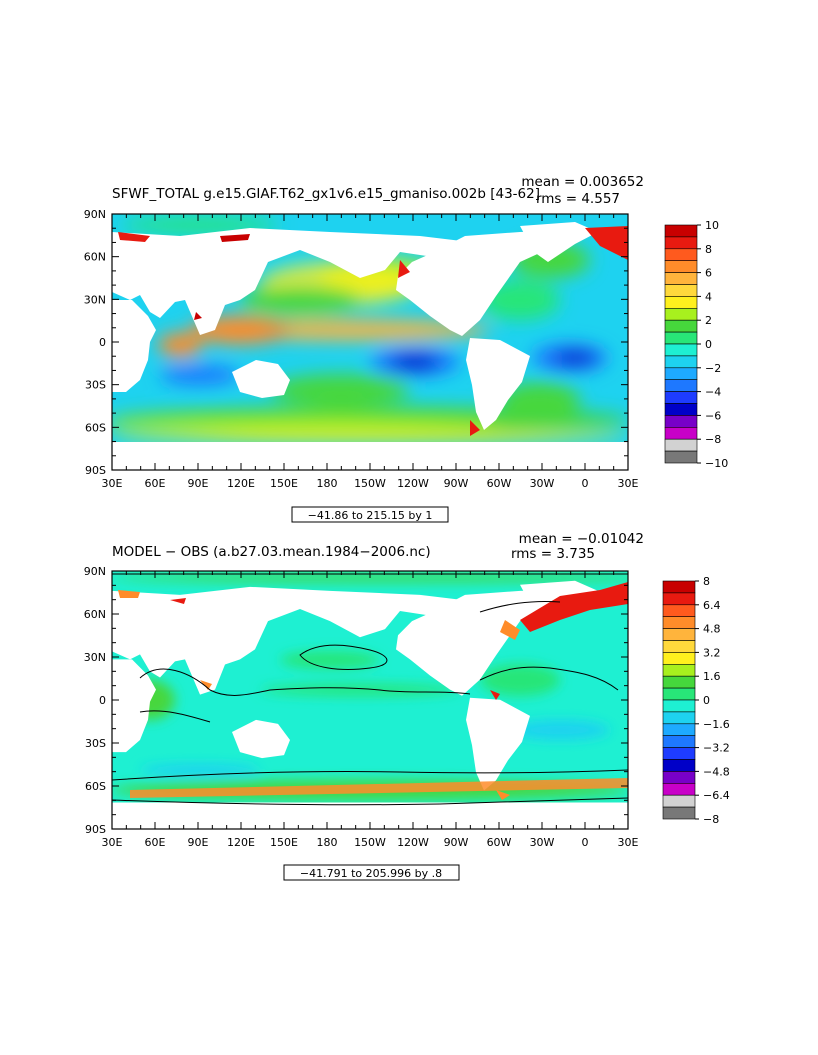  I want to click on panel-a-range-text: −41.86 to 215.15 by 1, so click(370, 515).